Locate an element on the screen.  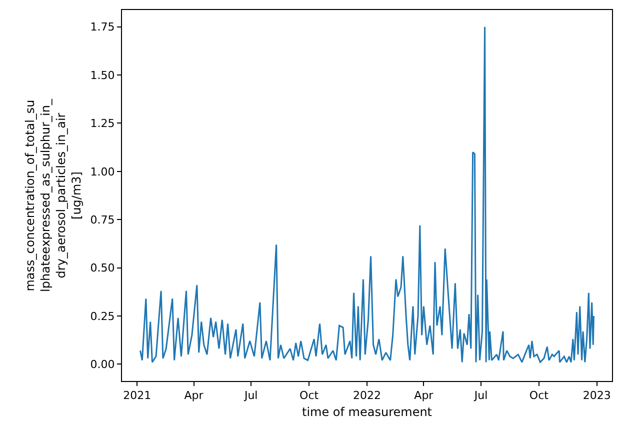
y-tick-label: 1.00 is located at coordinates (102, 171).